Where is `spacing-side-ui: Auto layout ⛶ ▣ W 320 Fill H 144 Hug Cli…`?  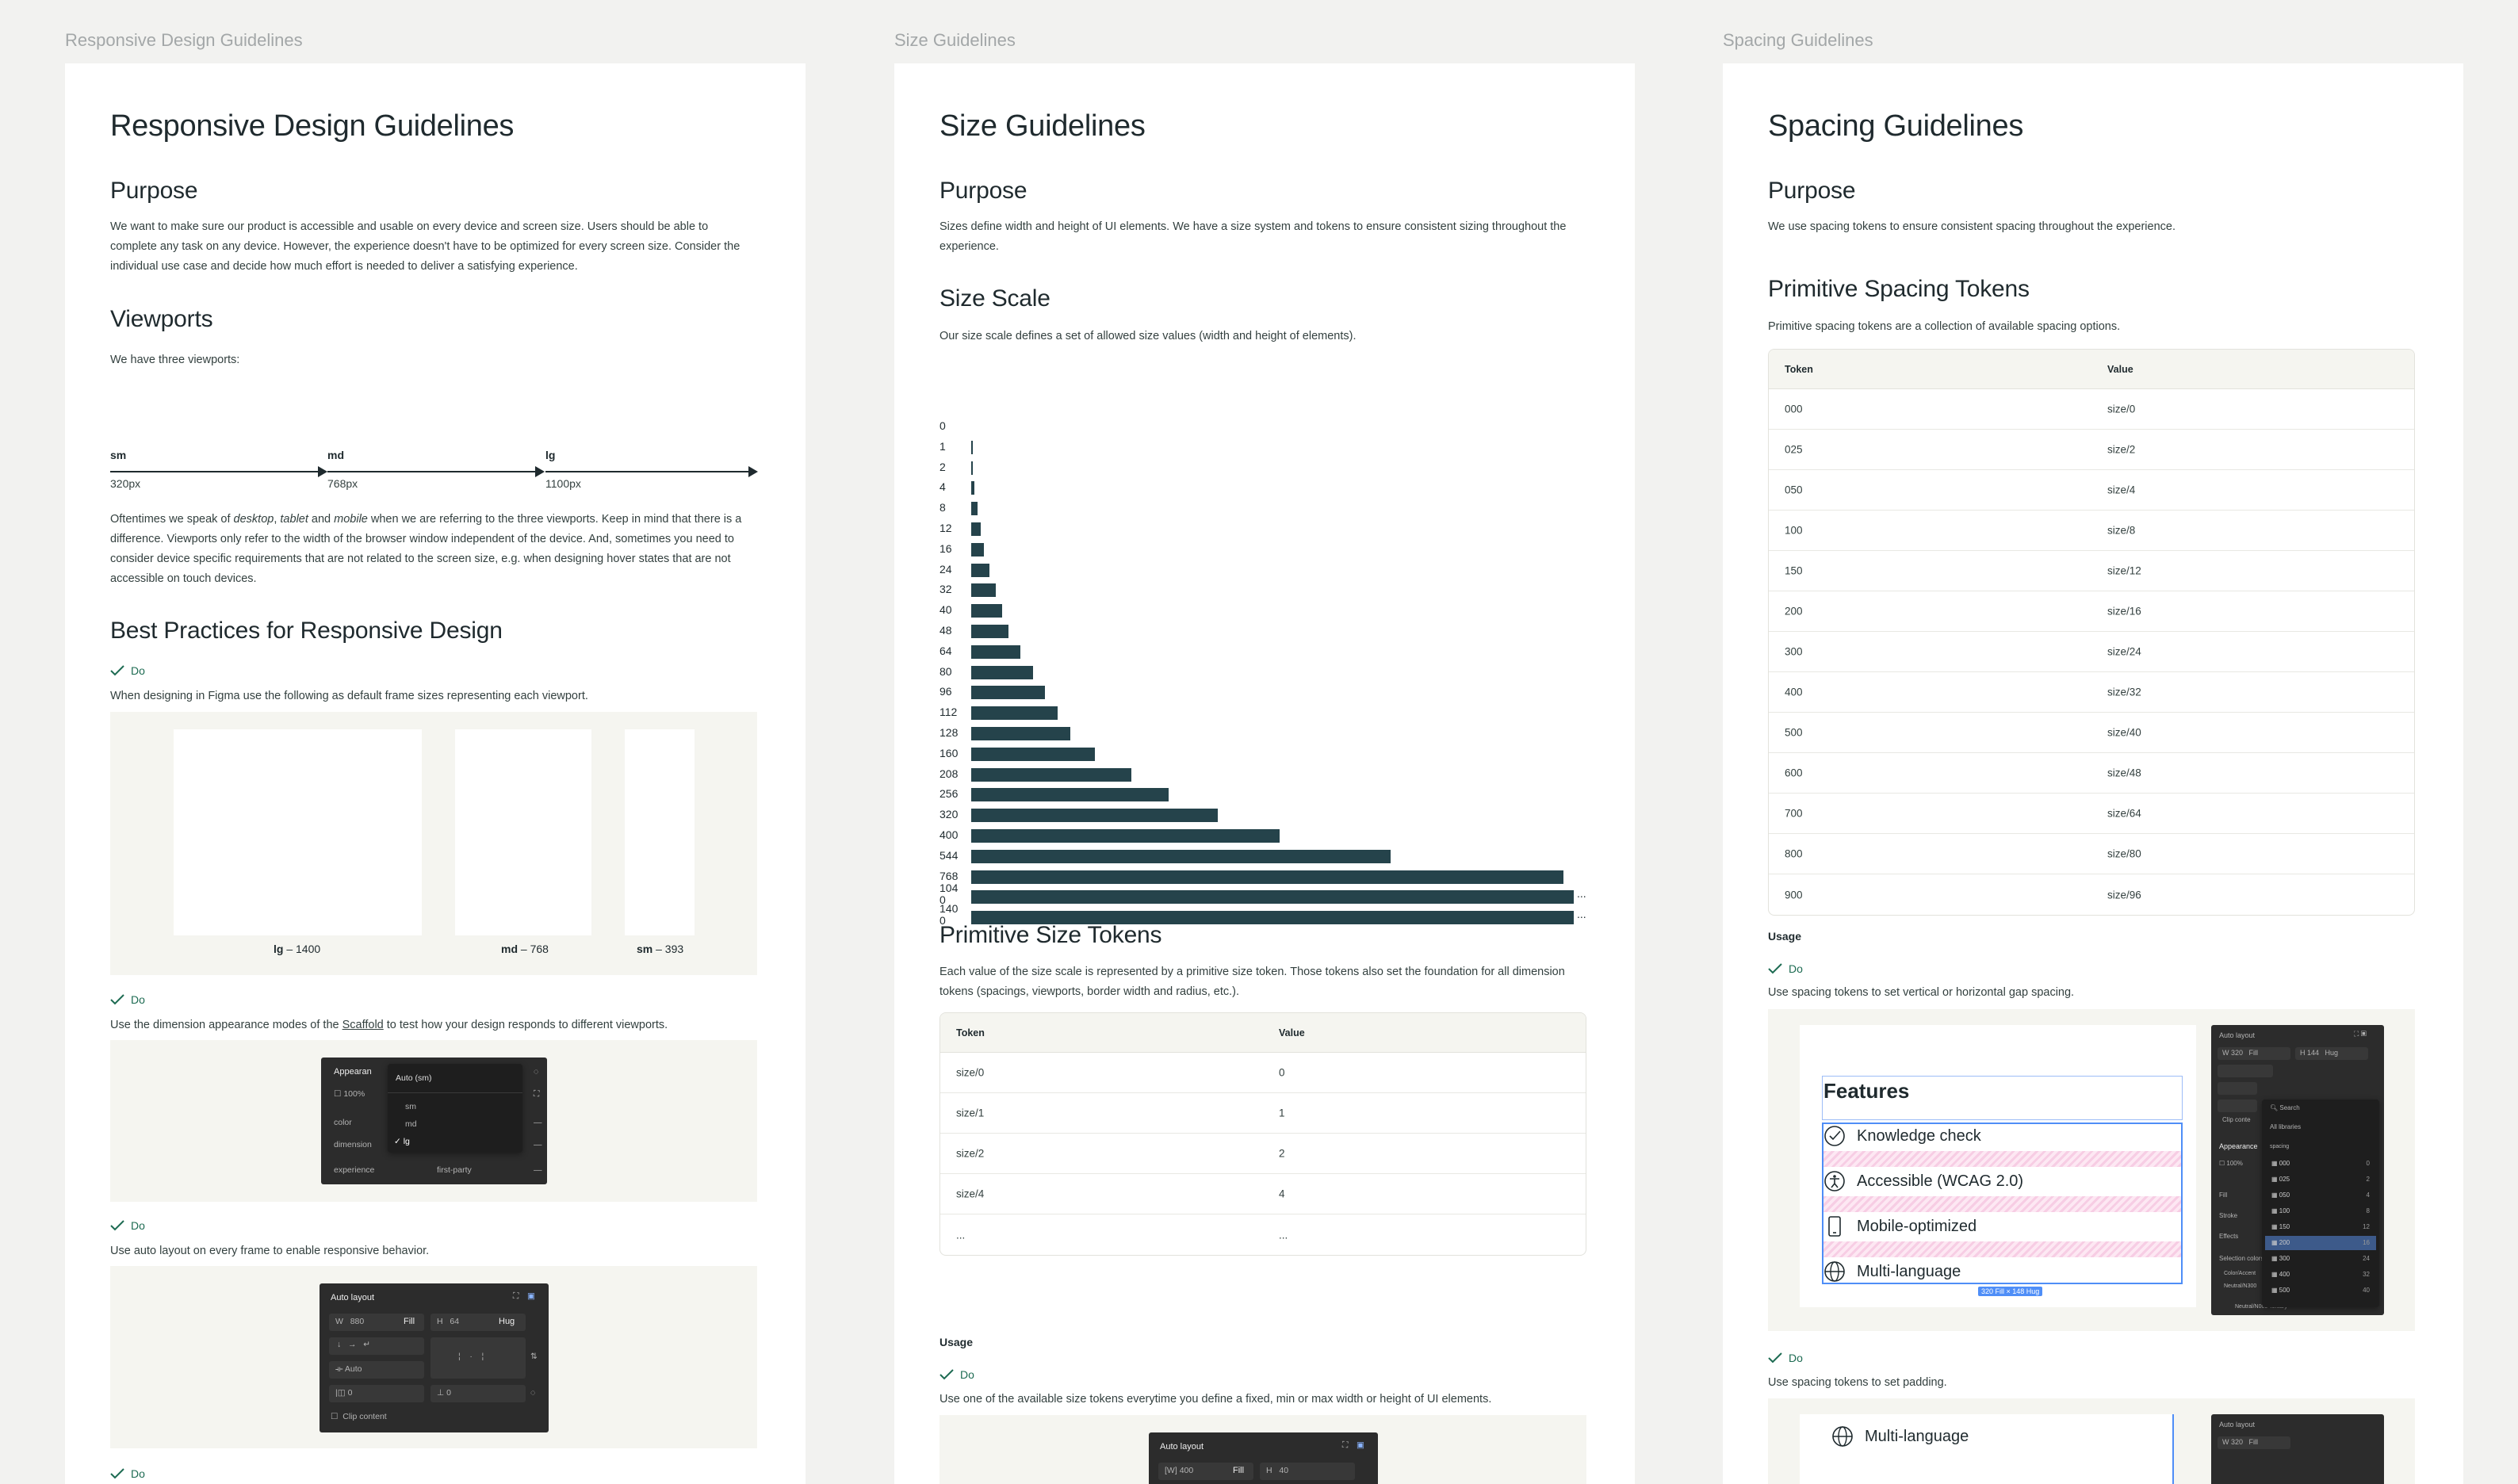 spacing-side-ui: Auto layout ⛶ ▣ W 320 Fill H 144 Hug Cli… is located at coordinates (2297, 1170).